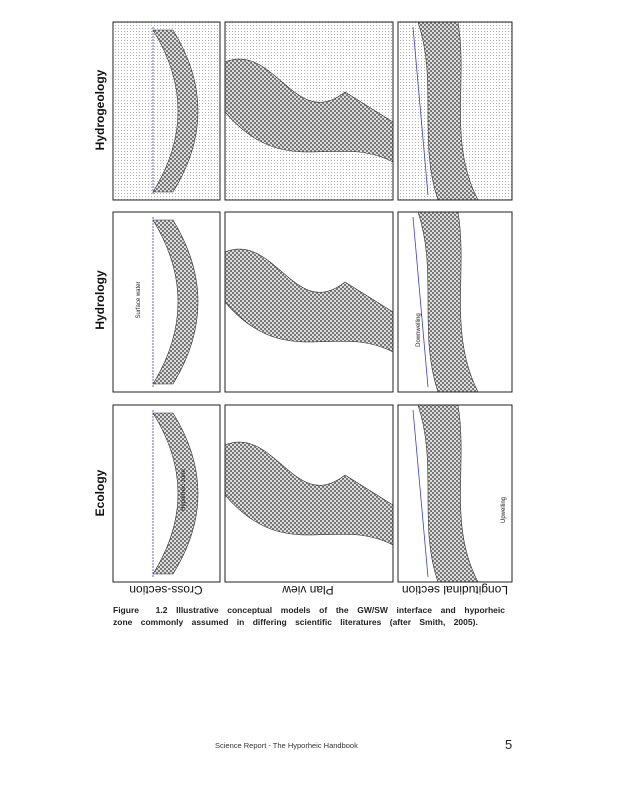  I want to click on row-label: Ecology, so click(100, 492).